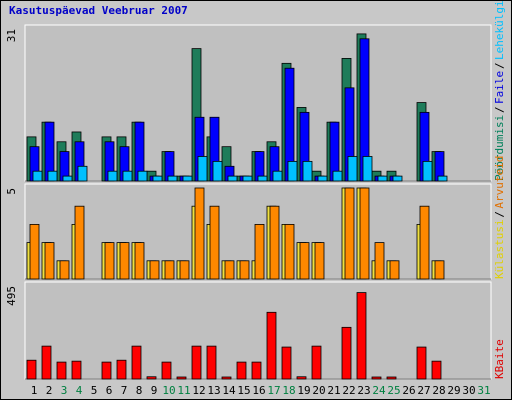  Describe the element at coordinates (273, 390) in the screenshot. I see `x-tick-label-17: 17` at that location.